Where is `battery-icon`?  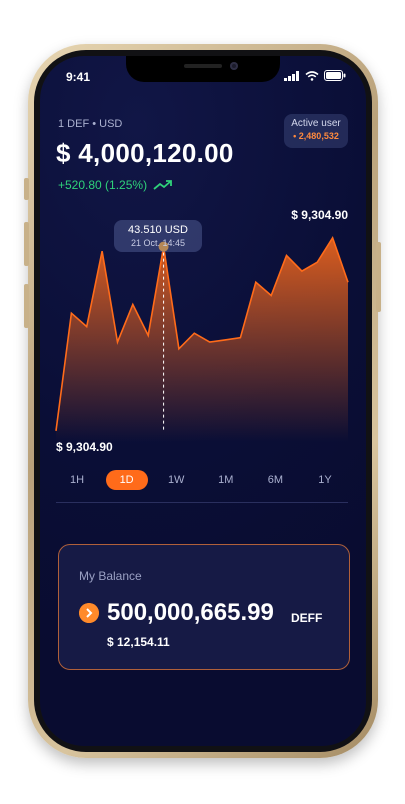 battery-icon is located at coordinates (335, 75).